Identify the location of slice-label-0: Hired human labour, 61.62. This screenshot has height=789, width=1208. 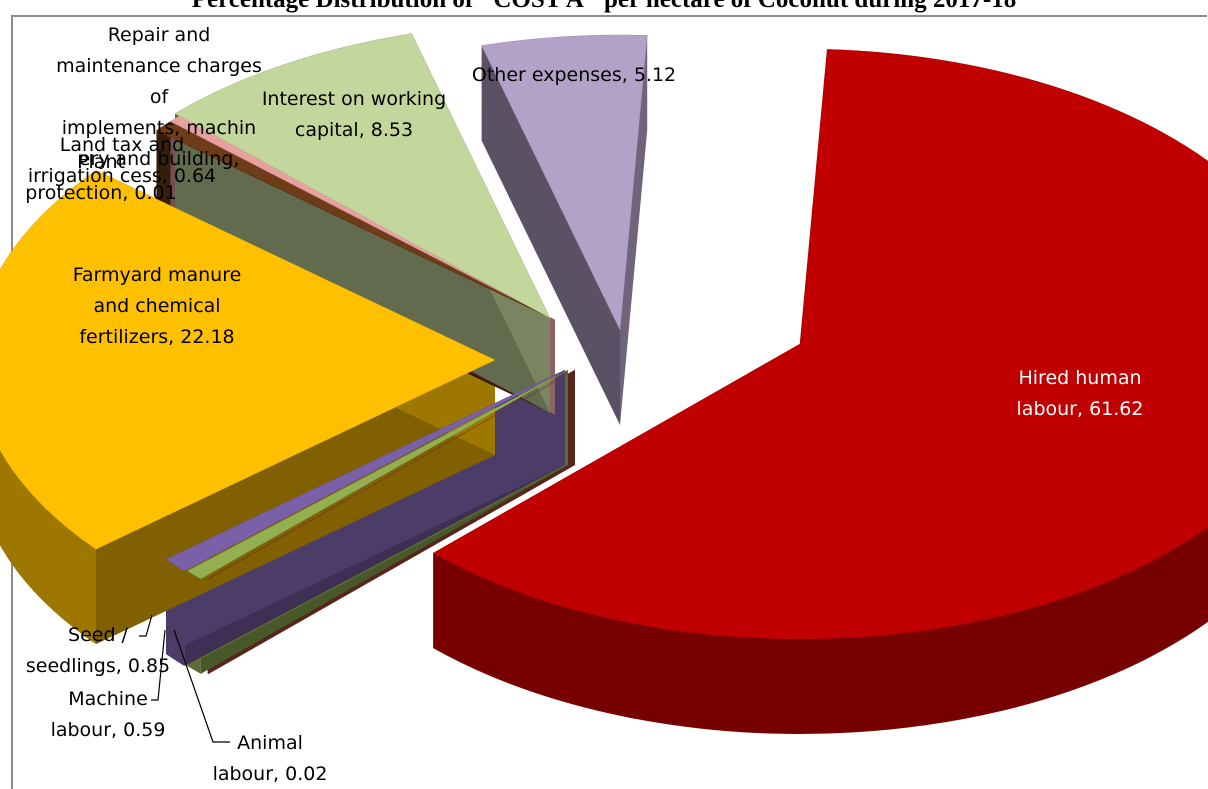
(1080, 393).